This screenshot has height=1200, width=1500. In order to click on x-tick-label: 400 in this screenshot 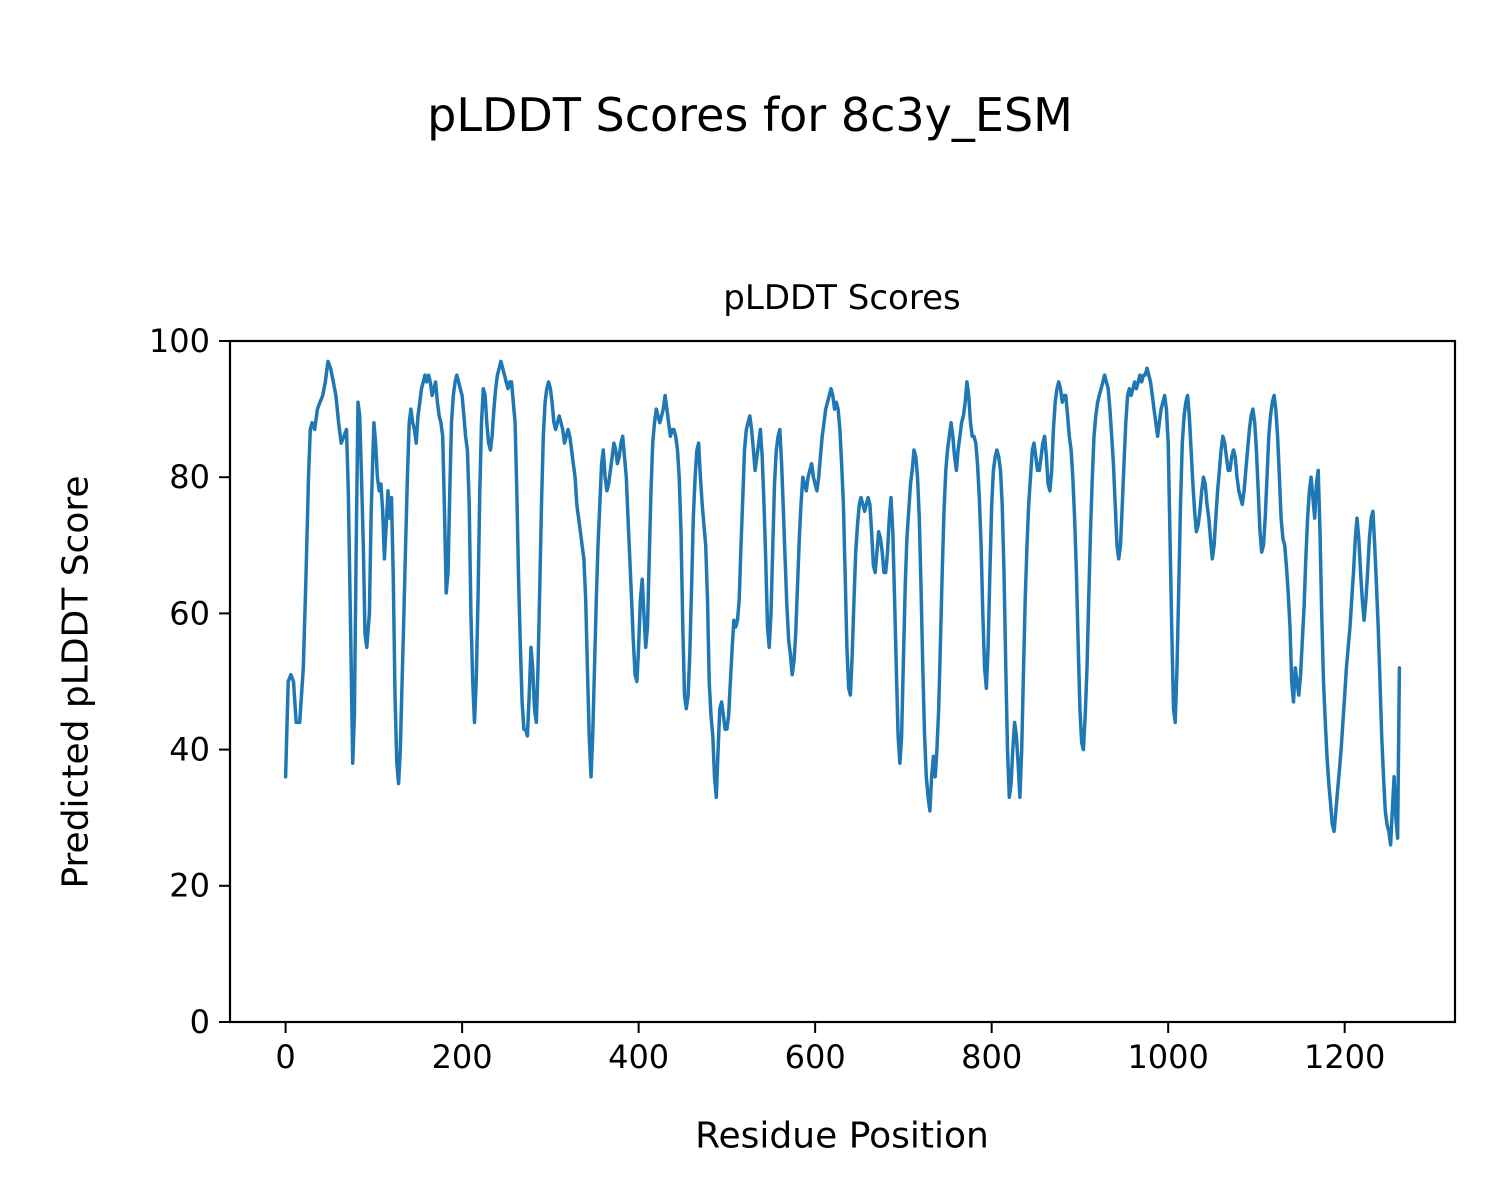, I will do `click(638, 1057)`.